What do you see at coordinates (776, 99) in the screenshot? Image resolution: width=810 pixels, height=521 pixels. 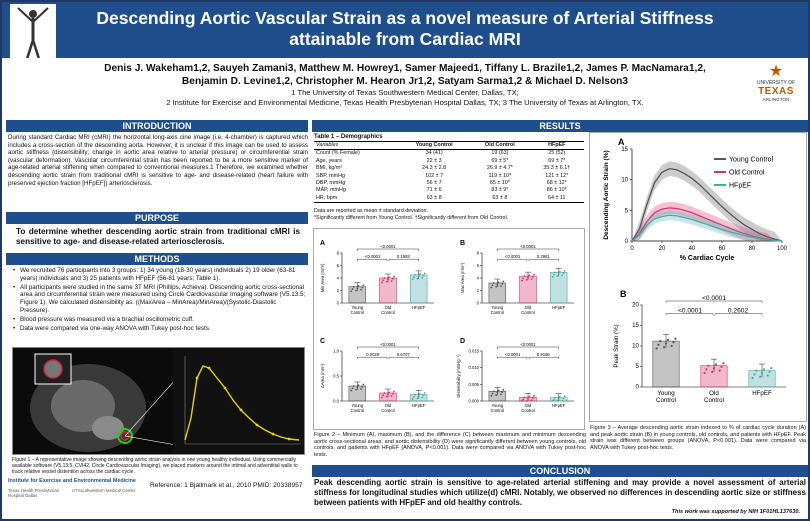 I see `logo-bottom-text: ARLINGTON` at bounding box center [776, 99].